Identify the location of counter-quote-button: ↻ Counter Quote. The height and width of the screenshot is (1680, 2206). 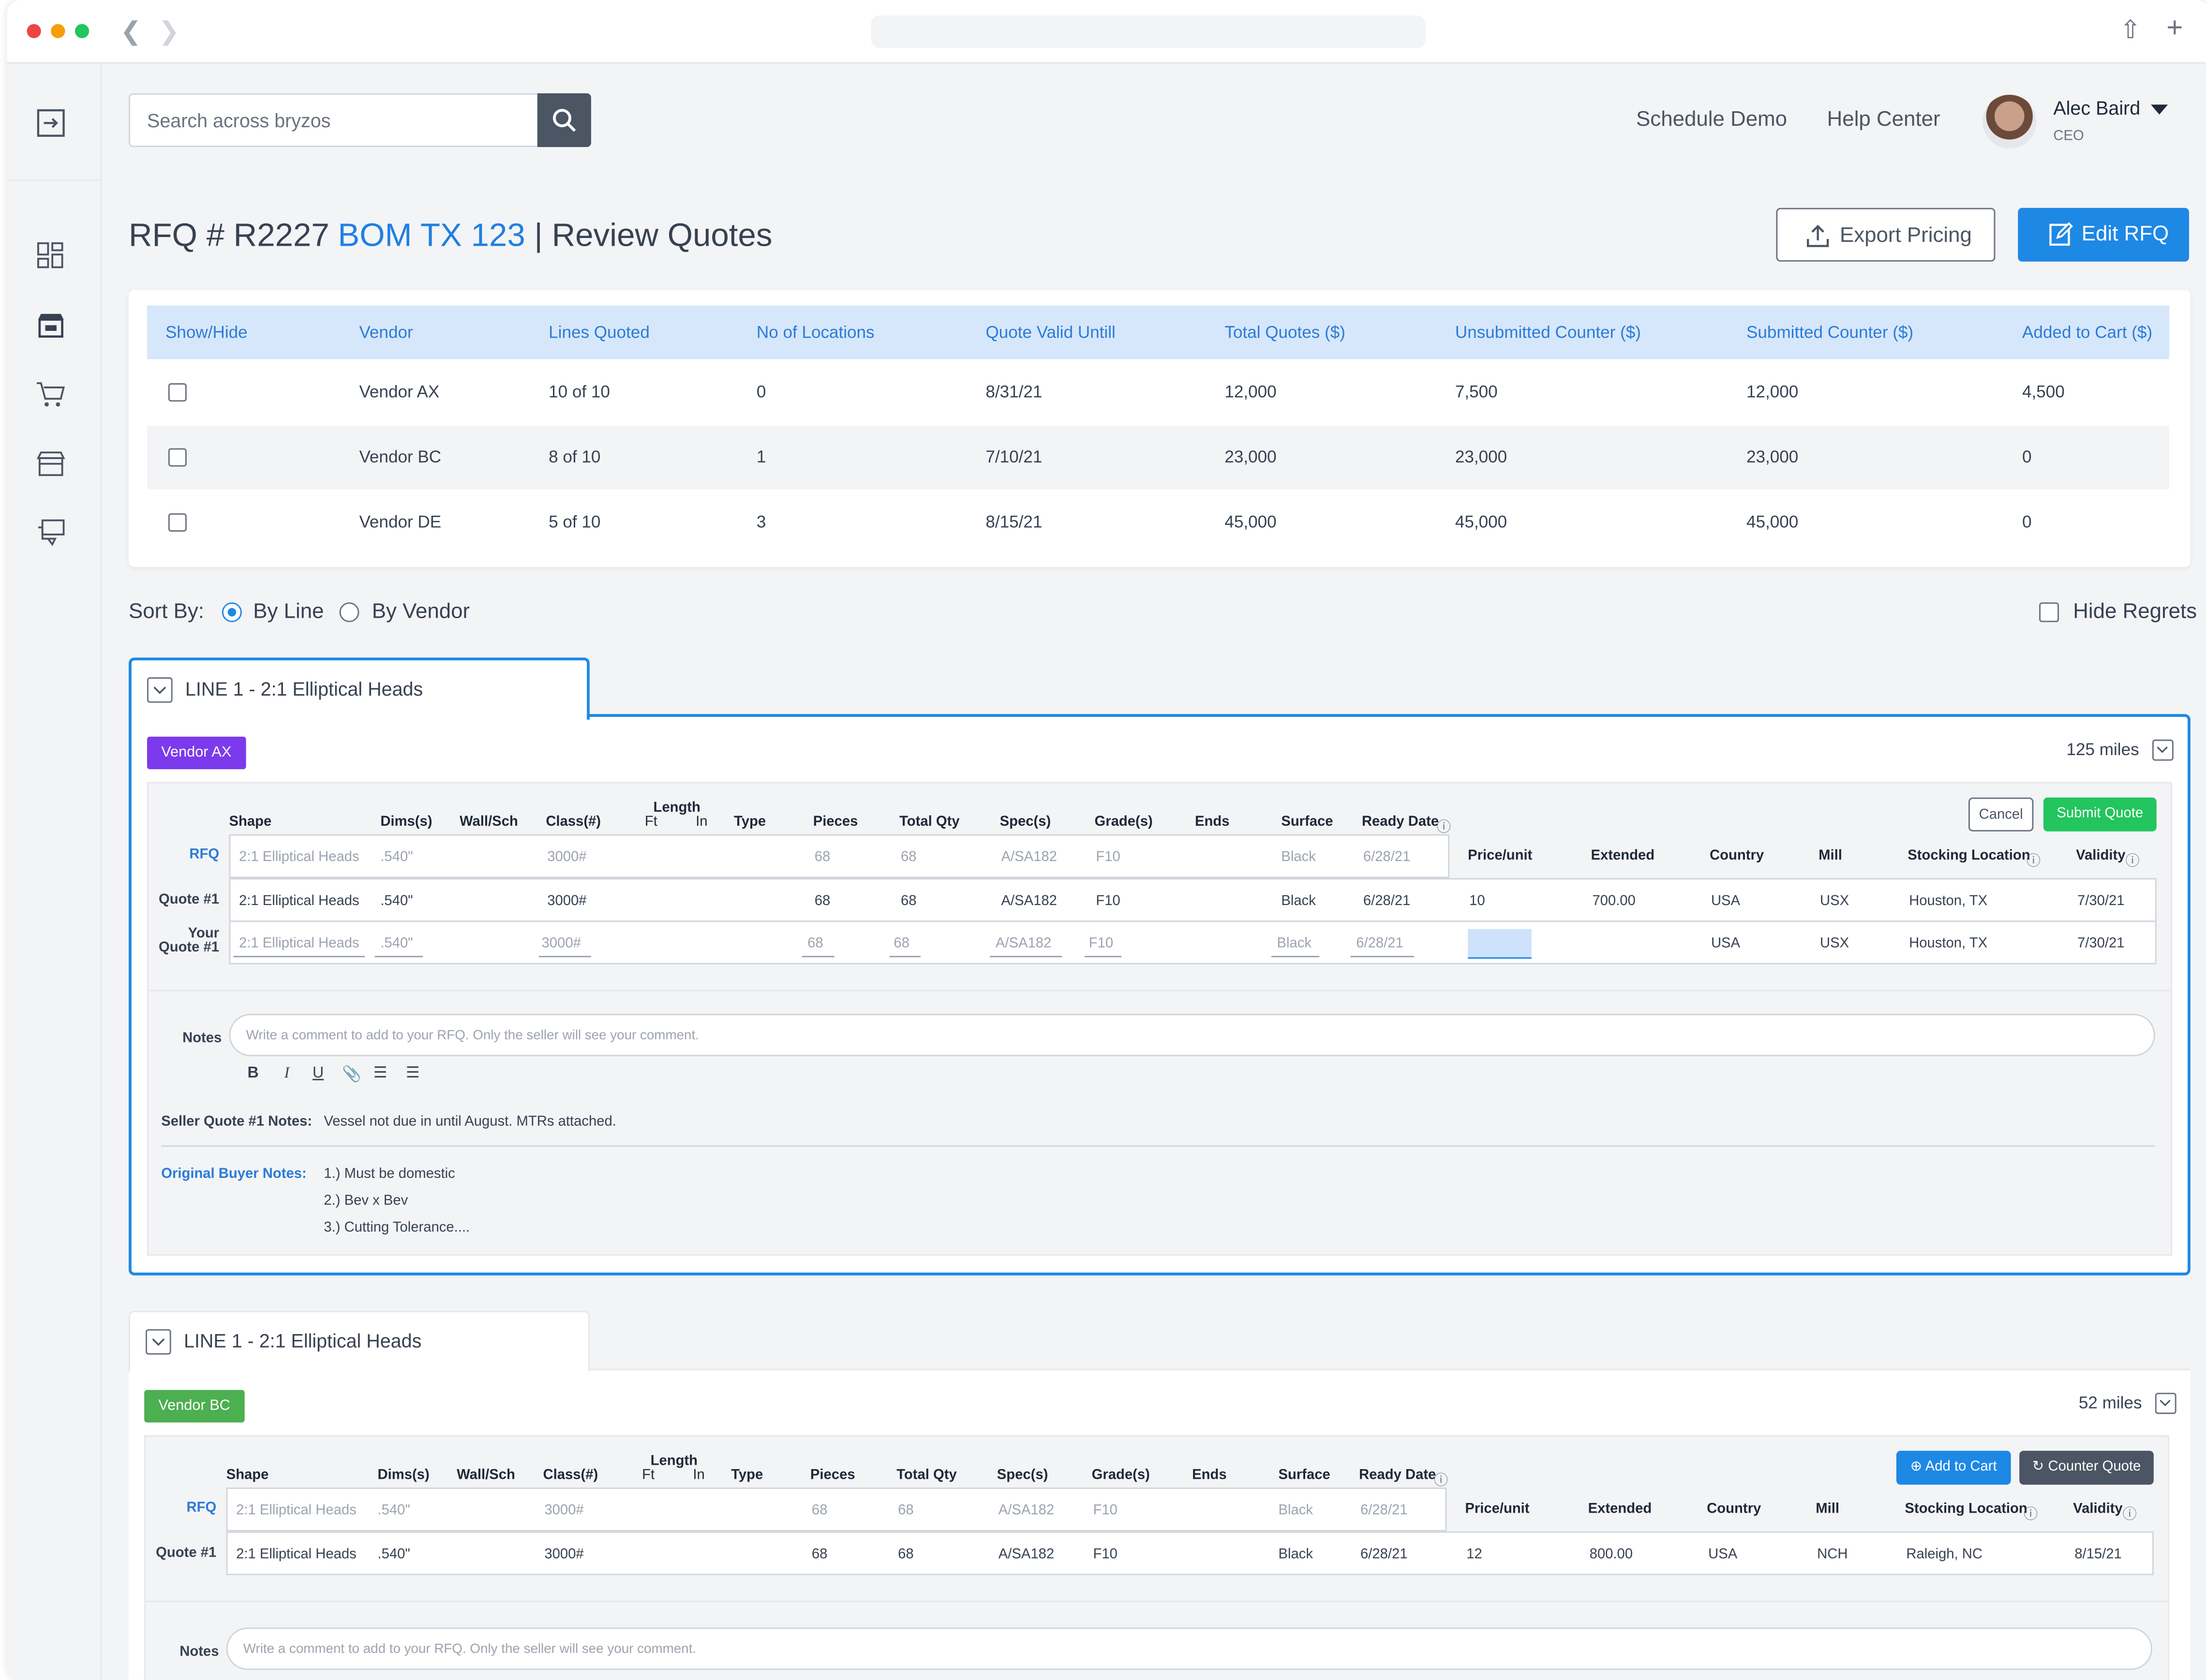
(2086, 1468).